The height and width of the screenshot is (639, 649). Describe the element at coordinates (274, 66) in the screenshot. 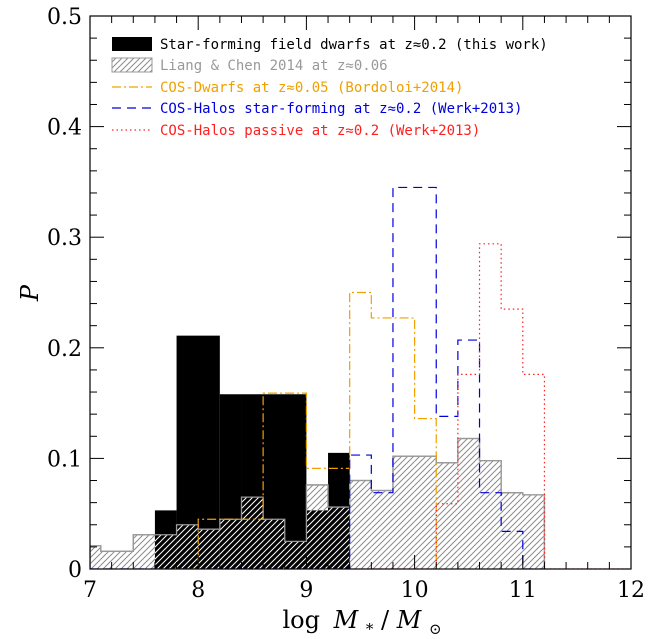

I see `legend-label-liang-chen: Liang & Chen 2014 at z≈0.06` at that location.